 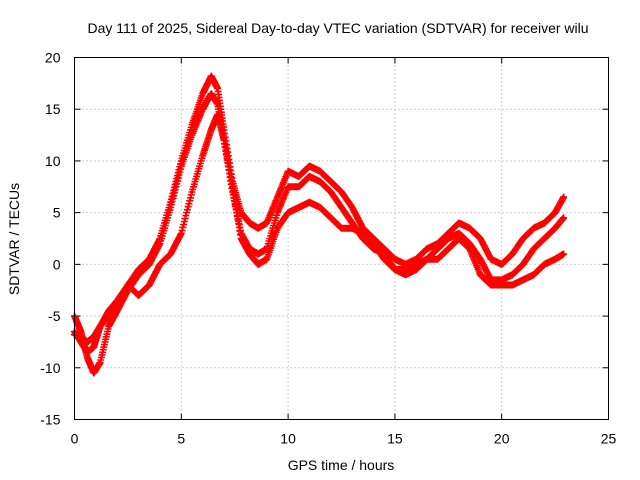 I want to click on y-tick-label: 10, so click(x=53, y=161).